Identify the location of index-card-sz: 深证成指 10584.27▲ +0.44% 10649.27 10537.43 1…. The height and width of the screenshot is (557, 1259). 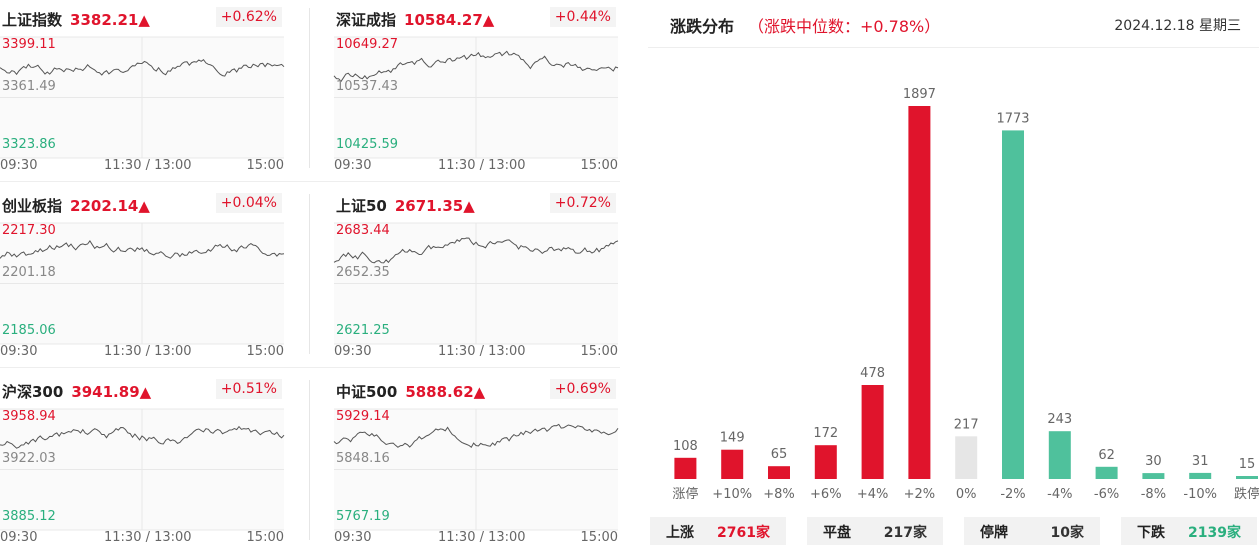
(476, 92).